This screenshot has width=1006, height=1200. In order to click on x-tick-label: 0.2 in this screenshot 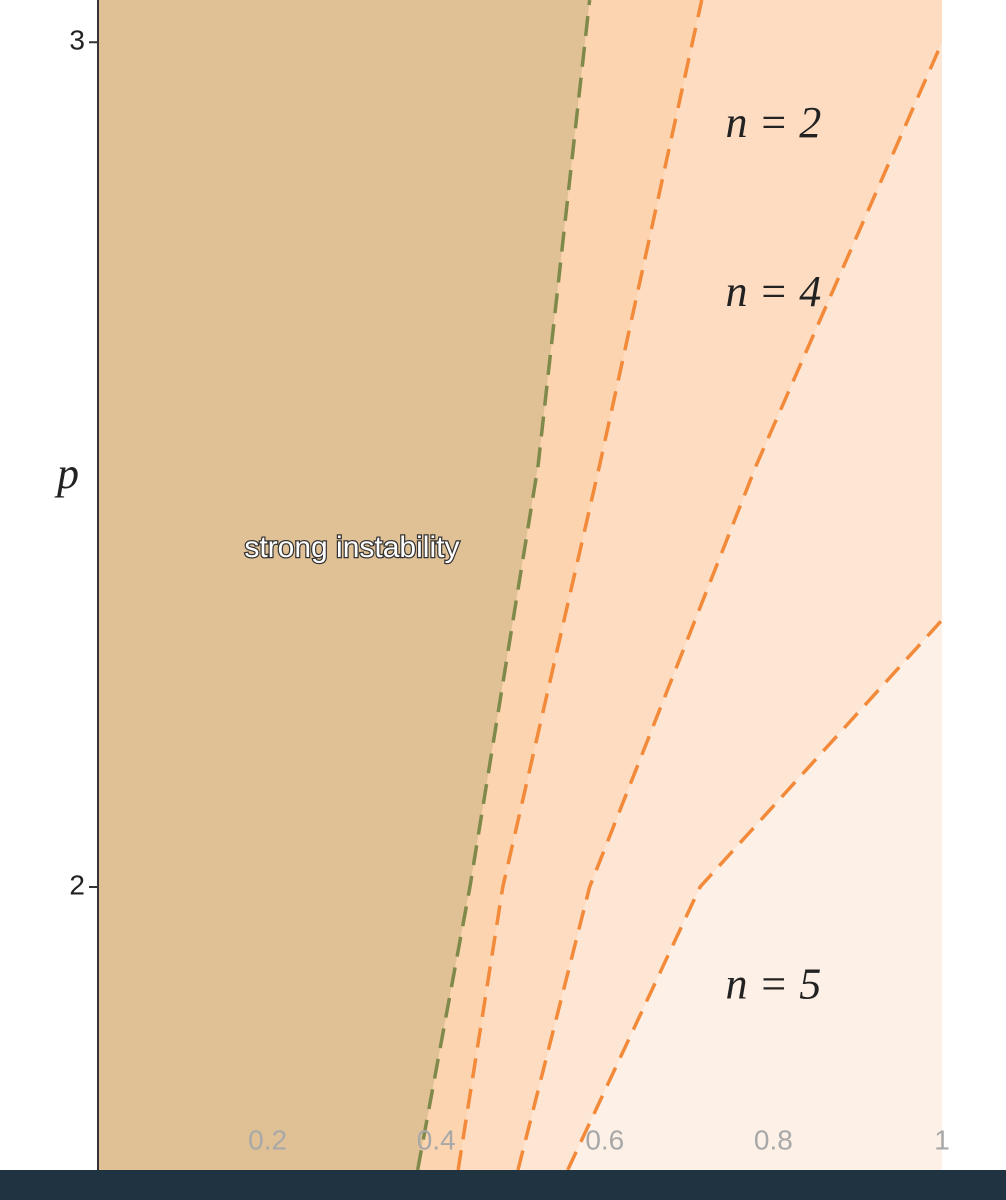, I will do `click(267, 1139)`.